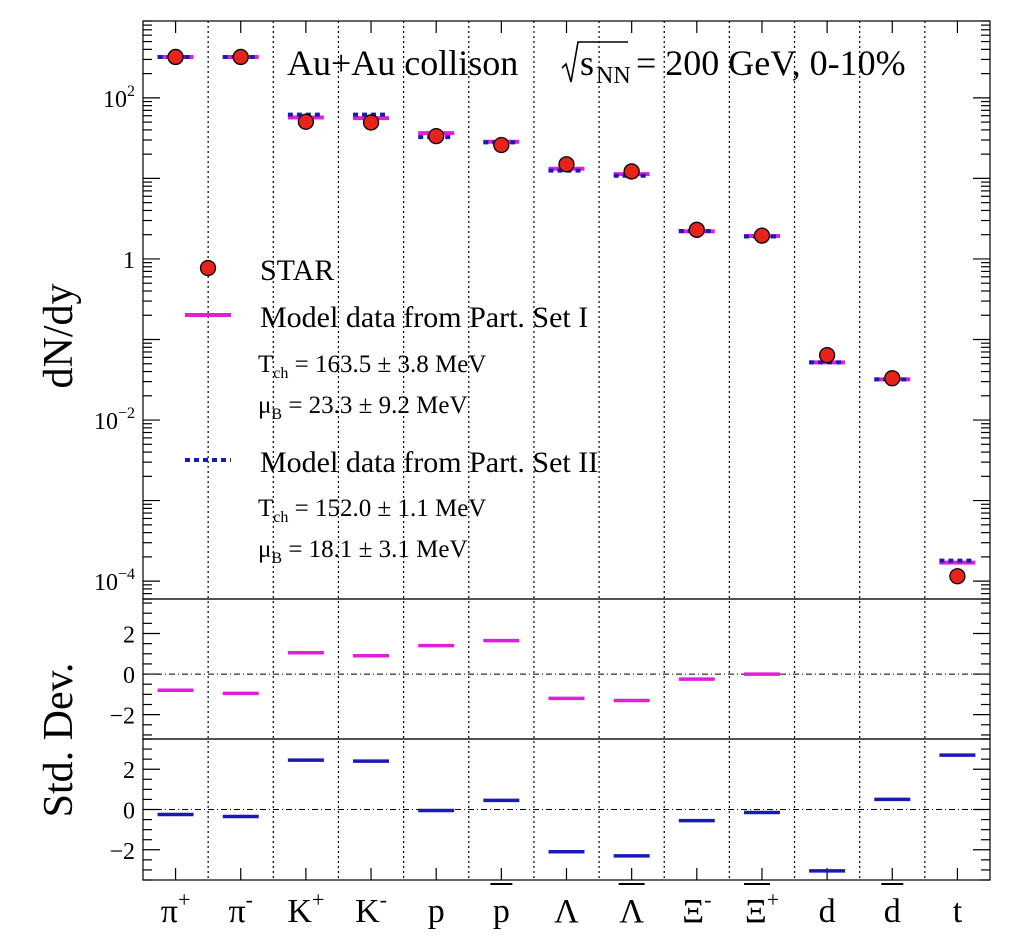 The image size is (1018, 951). What do you see at coordinates (566, 741) in the screenshot?
I see `zero-lines` at bounding box center [566, 741].